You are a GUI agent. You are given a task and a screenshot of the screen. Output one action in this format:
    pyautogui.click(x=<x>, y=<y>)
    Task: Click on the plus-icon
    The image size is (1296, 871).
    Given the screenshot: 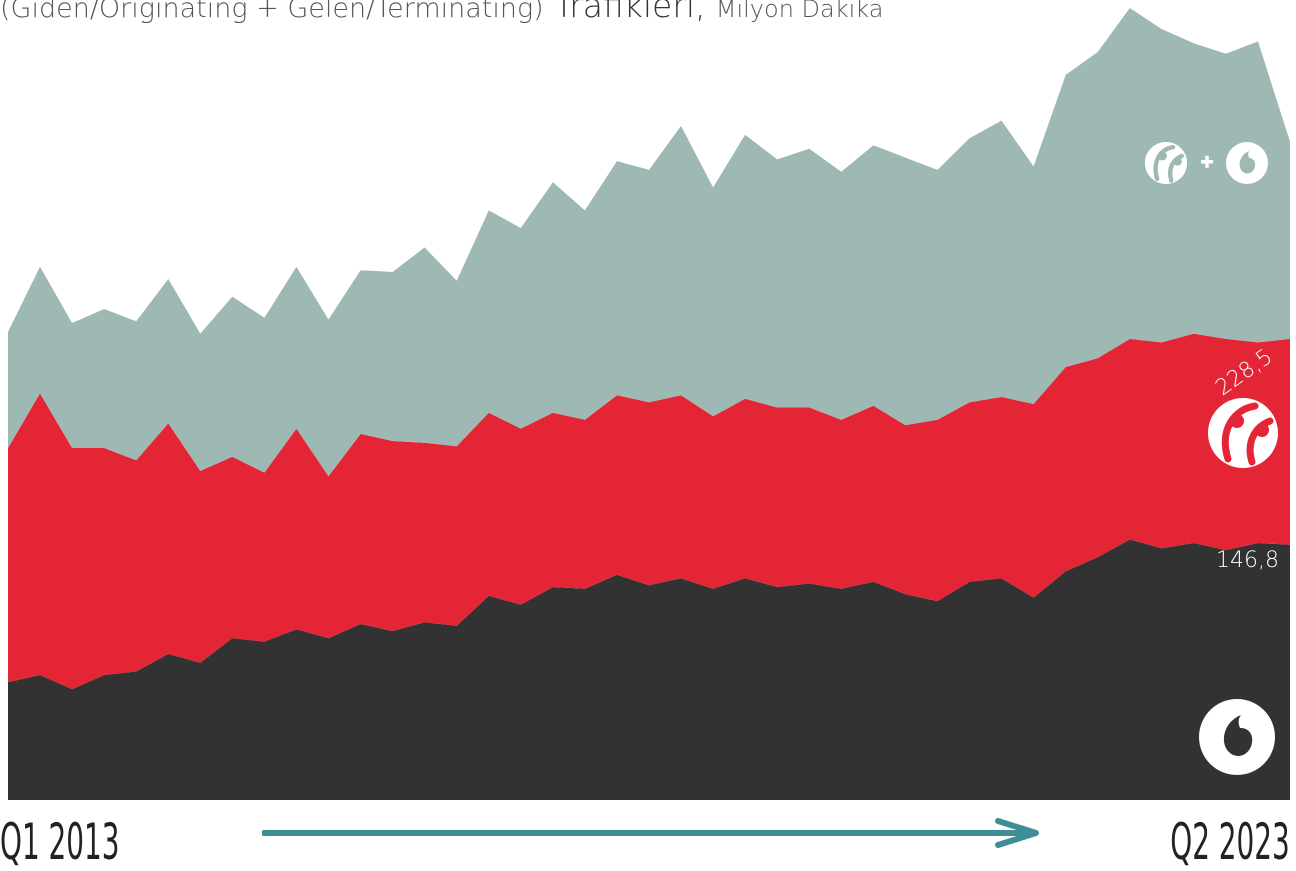 What is the action you would take?
    pyautogui.click(x=1207, y=161)
    